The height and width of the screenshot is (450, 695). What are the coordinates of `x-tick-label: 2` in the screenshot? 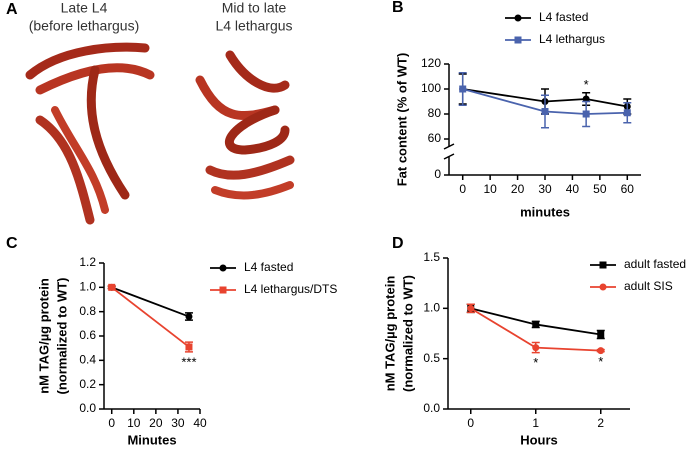 It's located at (600, 423).